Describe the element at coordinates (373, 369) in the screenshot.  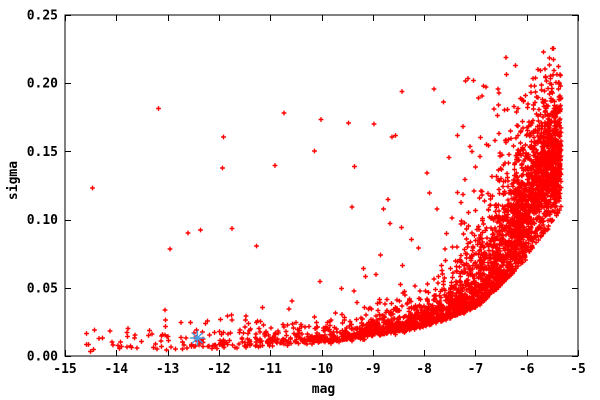
I see `x-tick-label: -9` at that location.